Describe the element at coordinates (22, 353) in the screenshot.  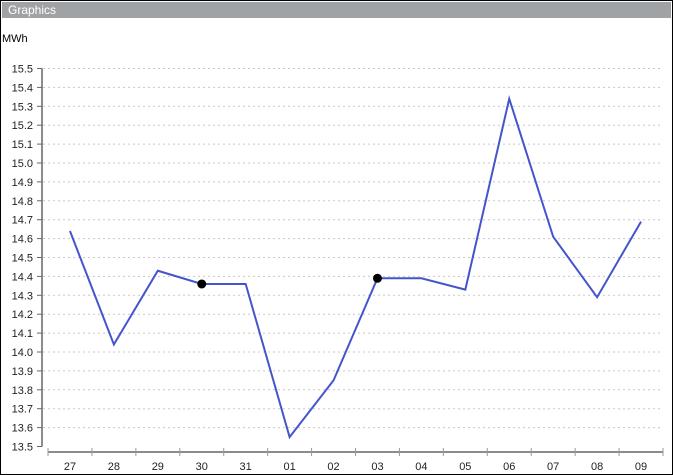
I see `y-tick-label: 14.0` at that location.